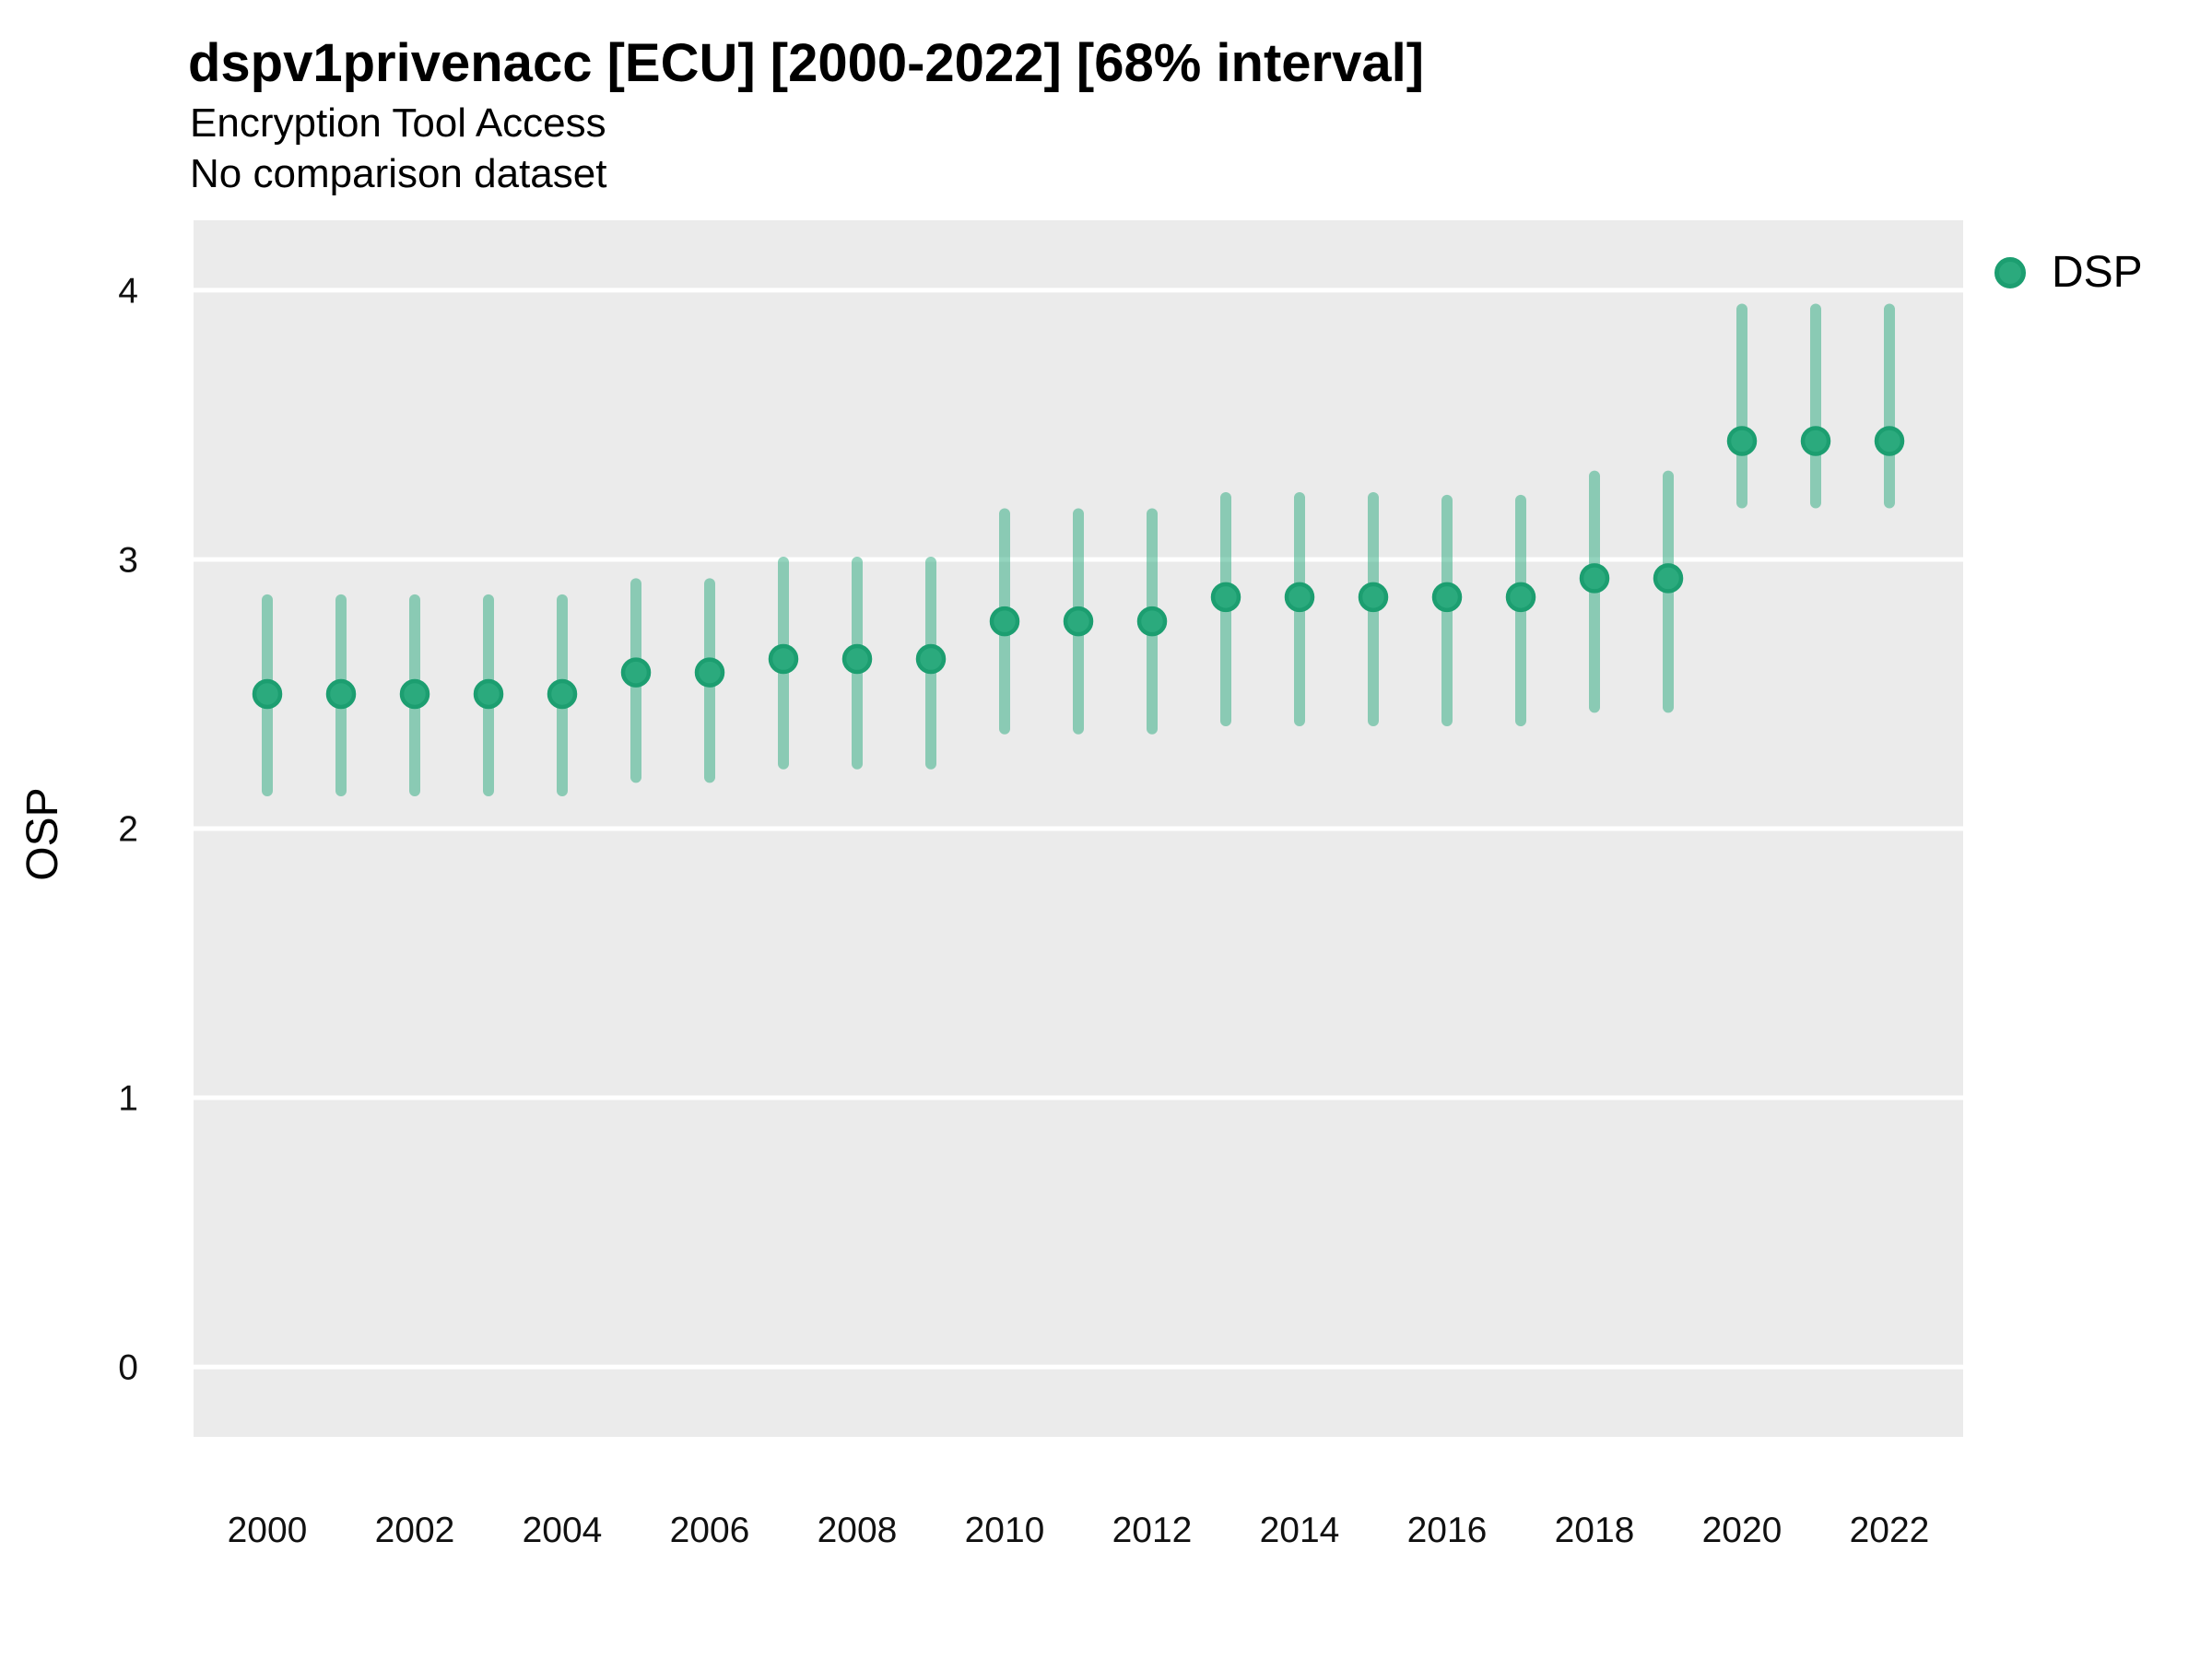 This screenshot has height=1659, width=2212. Describe the element at coordinates (42, 833) in the screenshot. I see `y-axis-title: OSP` at that location.